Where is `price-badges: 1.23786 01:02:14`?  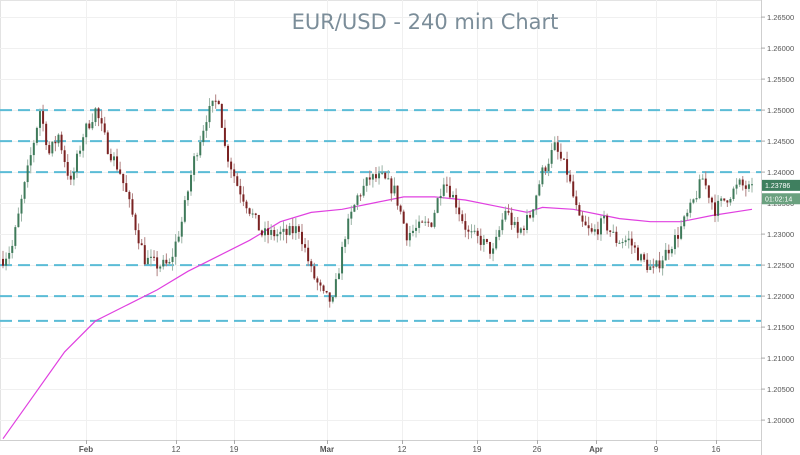 price-badges: 1.23786 01:02:14 is located at coordinates (781, 192).